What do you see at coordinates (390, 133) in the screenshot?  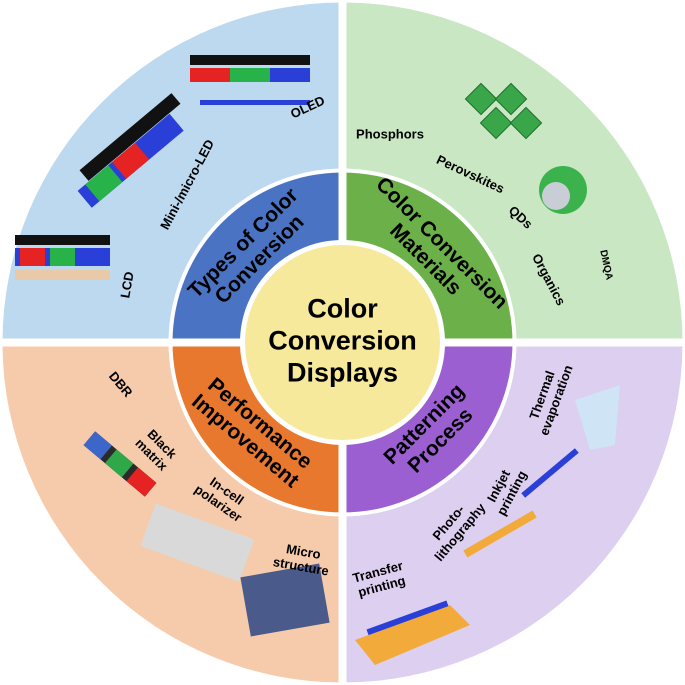 I see `item-label: Phosphors` at bounding box center [390, 133].